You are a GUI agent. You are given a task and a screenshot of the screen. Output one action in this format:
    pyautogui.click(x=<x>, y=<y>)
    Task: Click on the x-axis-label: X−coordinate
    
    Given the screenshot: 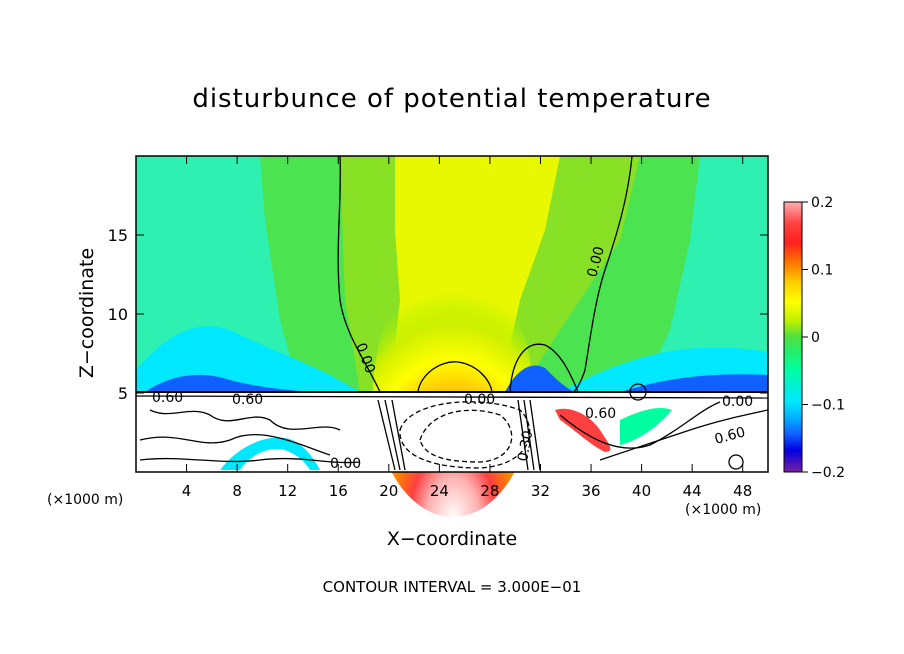 What is the action you would take?
    pyautogui.click(x=452, y=539)
    